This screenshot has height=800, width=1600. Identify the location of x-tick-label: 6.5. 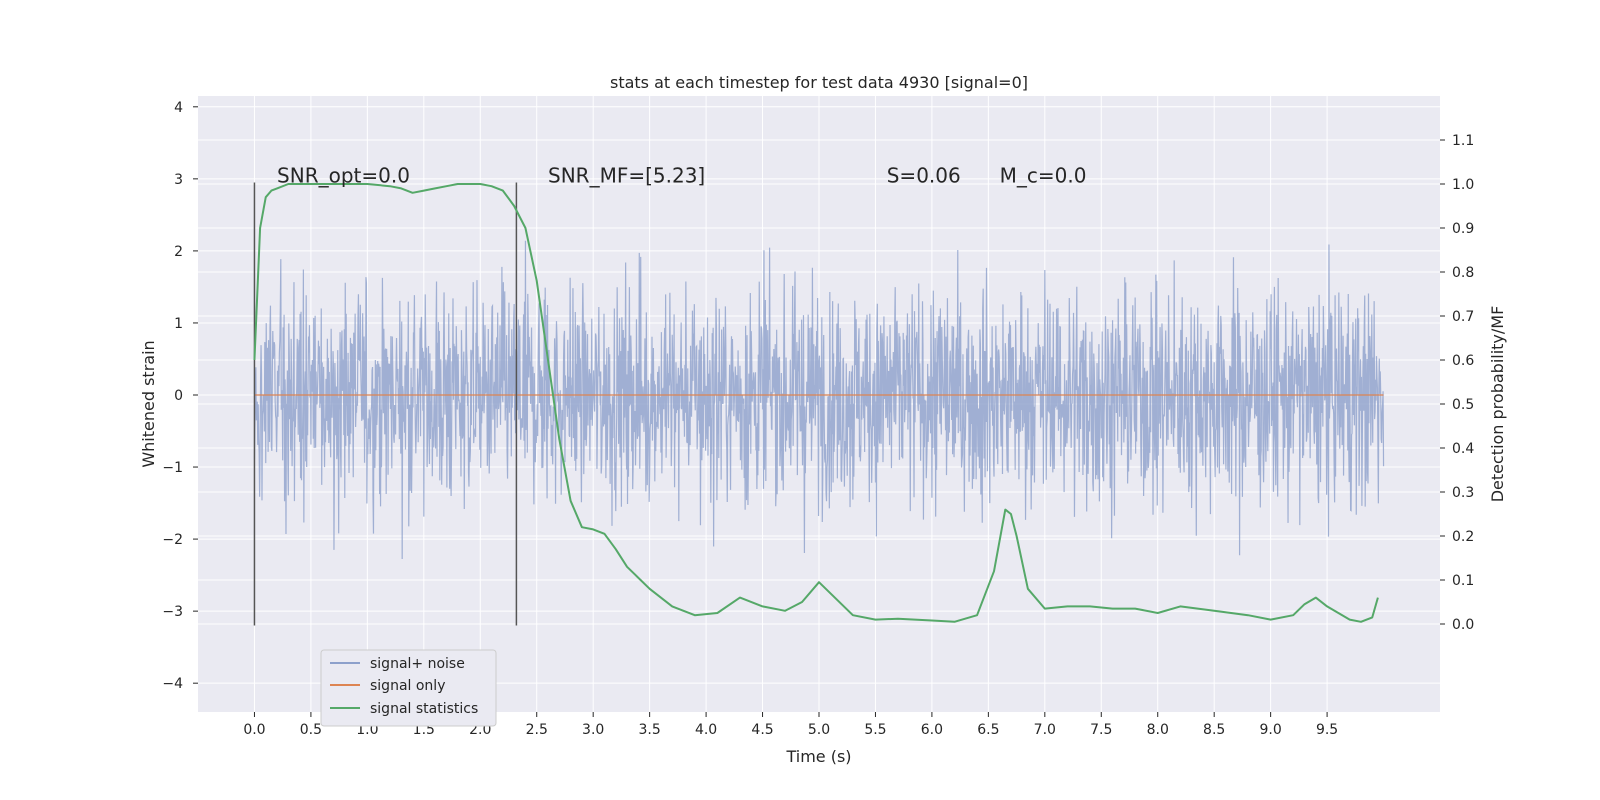
(988, 730).